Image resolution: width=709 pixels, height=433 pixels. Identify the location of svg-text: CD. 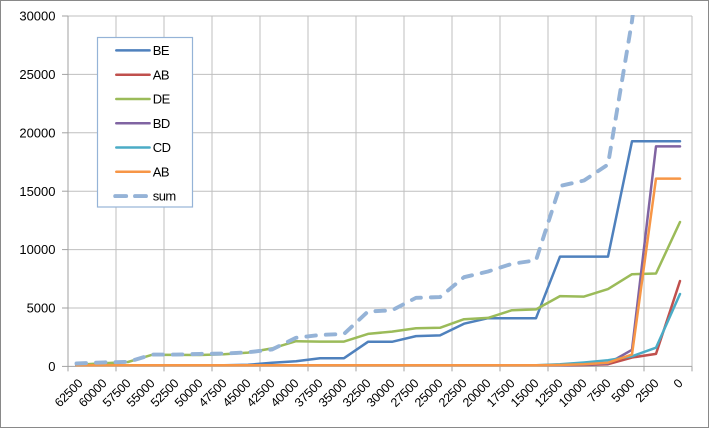
(162, 147).